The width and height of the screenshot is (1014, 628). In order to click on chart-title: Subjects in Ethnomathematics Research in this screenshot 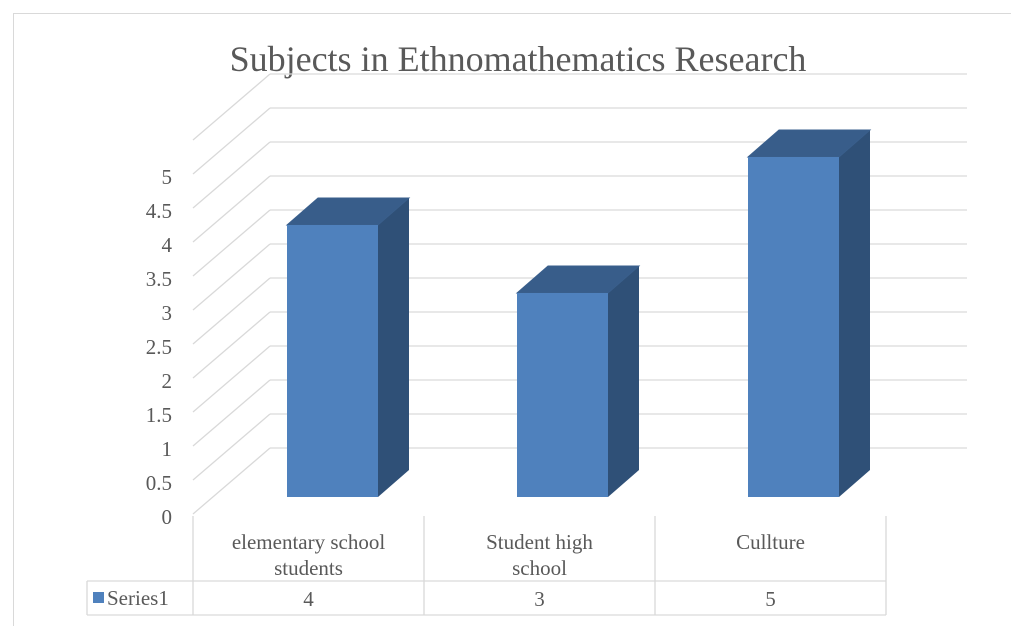, I will do `click(518, 59)`.